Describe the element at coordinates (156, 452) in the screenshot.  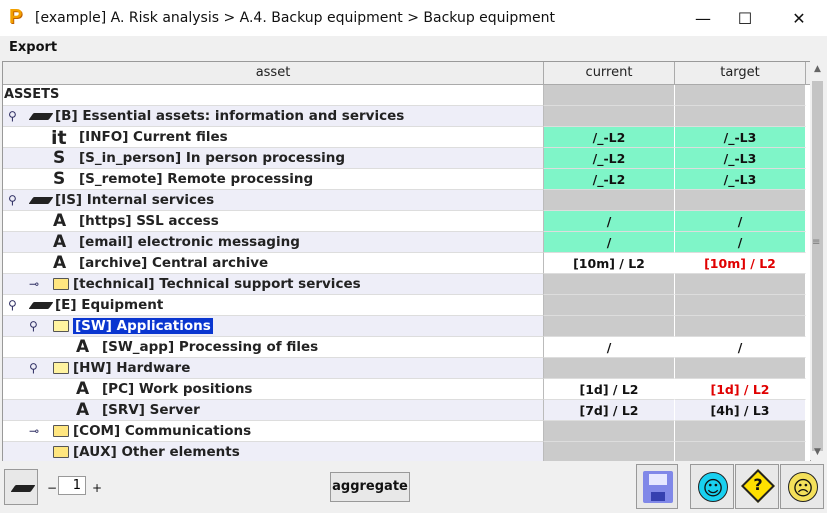
I see `tree-node-label: [AUX] Other elements` at that location.